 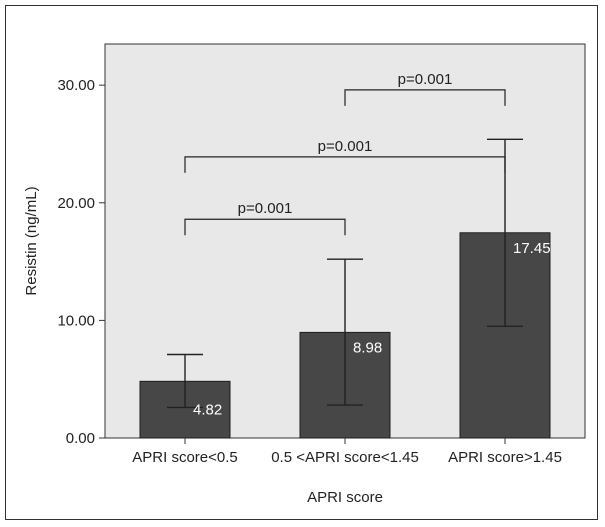 What do you see at coordinates (367, 347) in the screenshot?
I see `bar-value-label: 8.98` at bounding box center [367, 347].